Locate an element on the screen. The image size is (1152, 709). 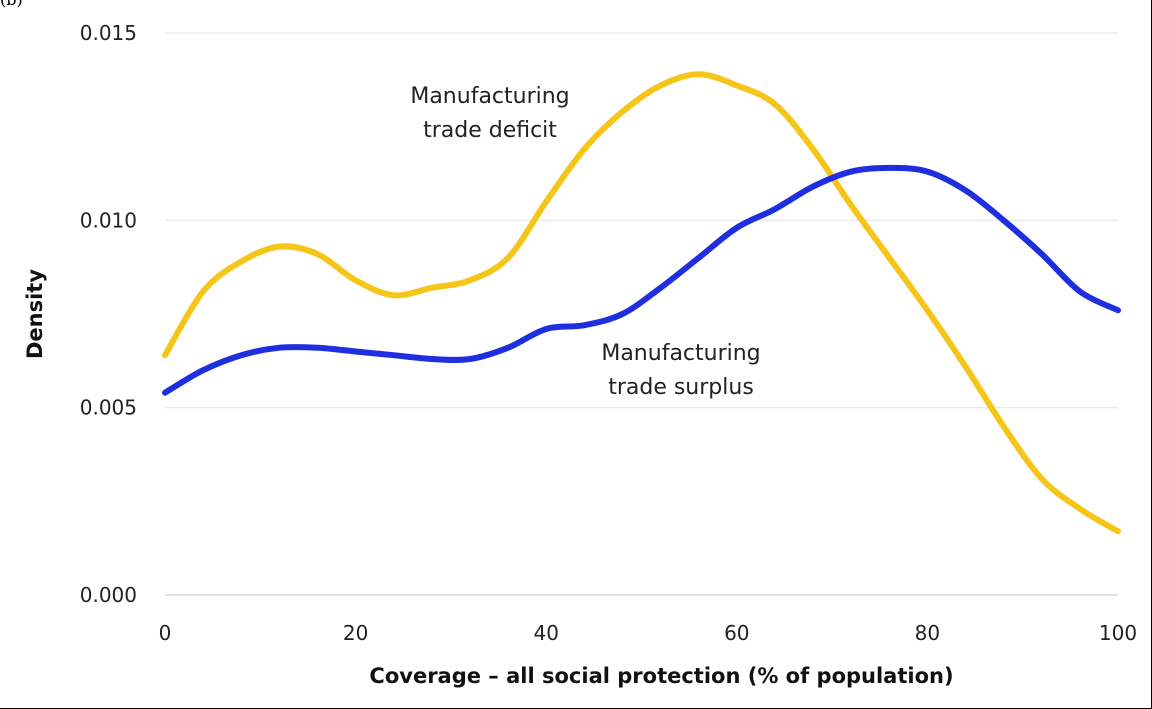
x-tick-label: 40 is located at coordinates (545, 633).